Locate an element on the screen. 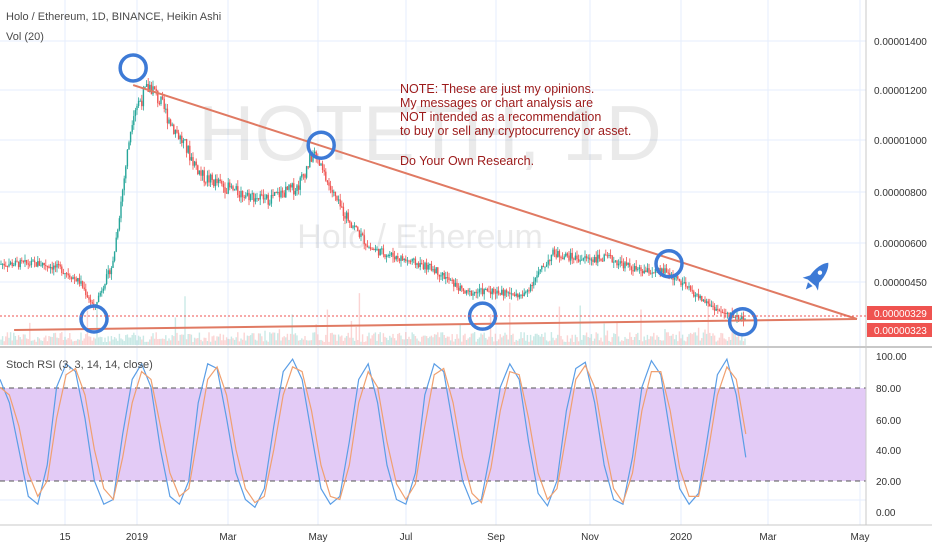  price-badge-last-text: 0.00000329 is located at coordinates (900, 314).